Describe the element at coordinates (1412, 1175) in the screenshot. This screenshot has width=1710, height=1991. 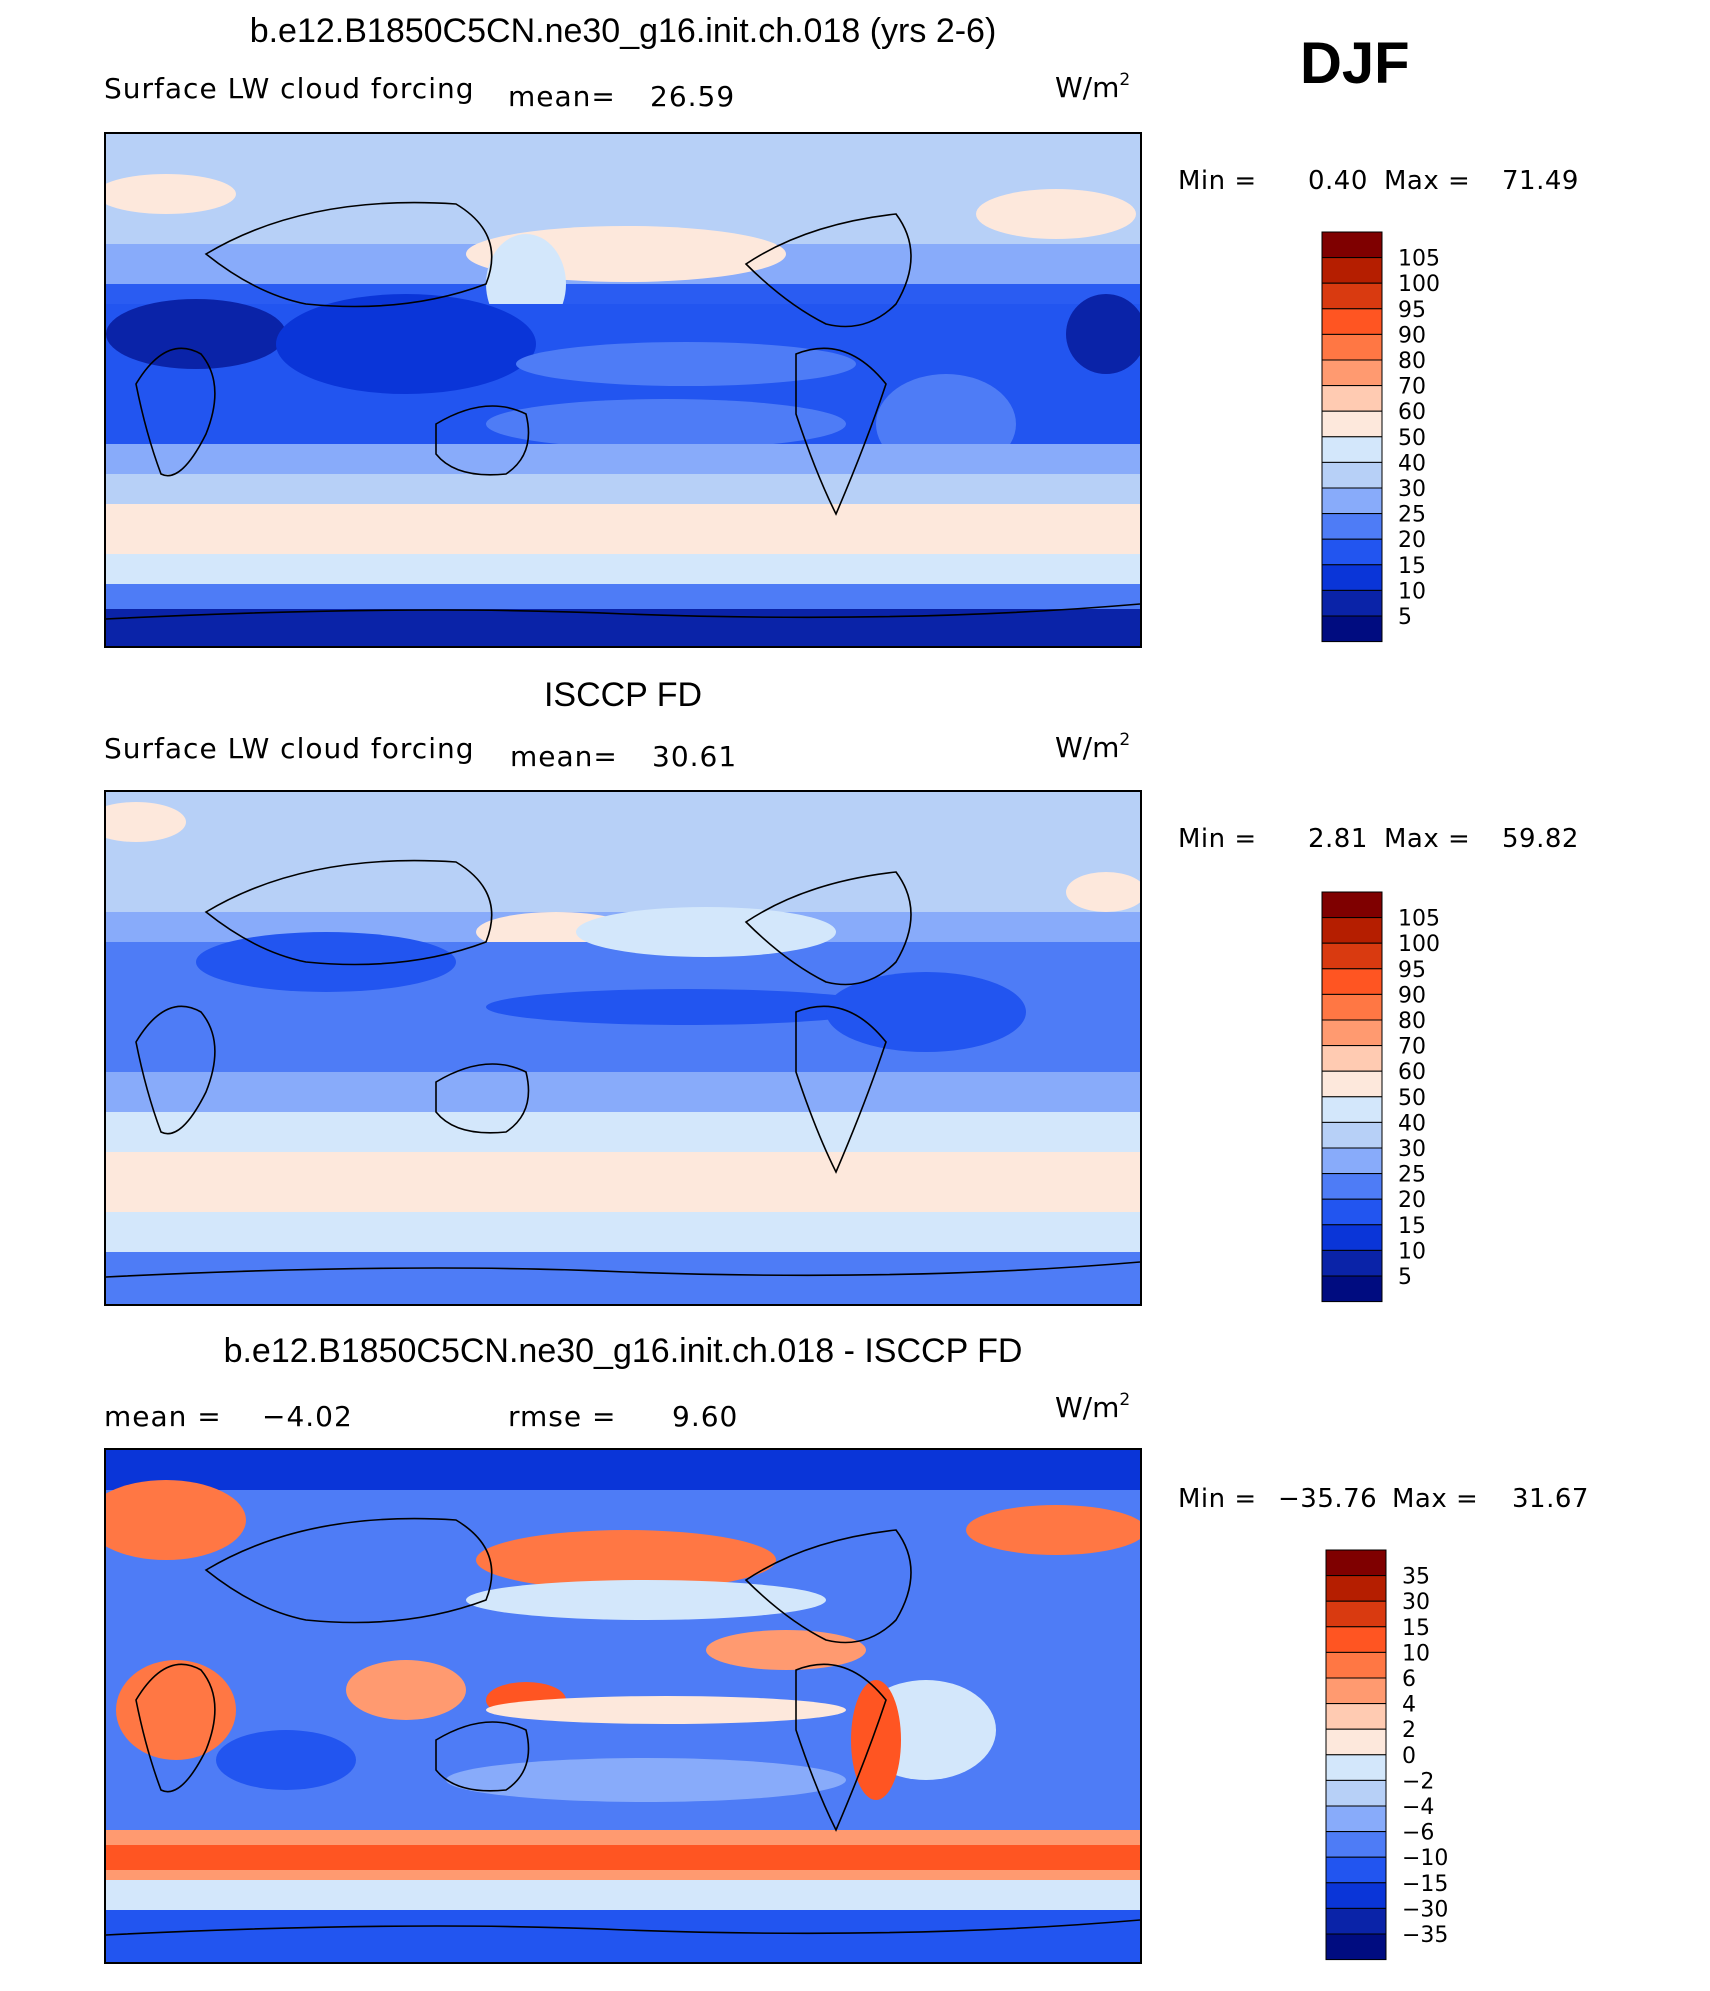
I see `colorbar-label: 25` at that location.